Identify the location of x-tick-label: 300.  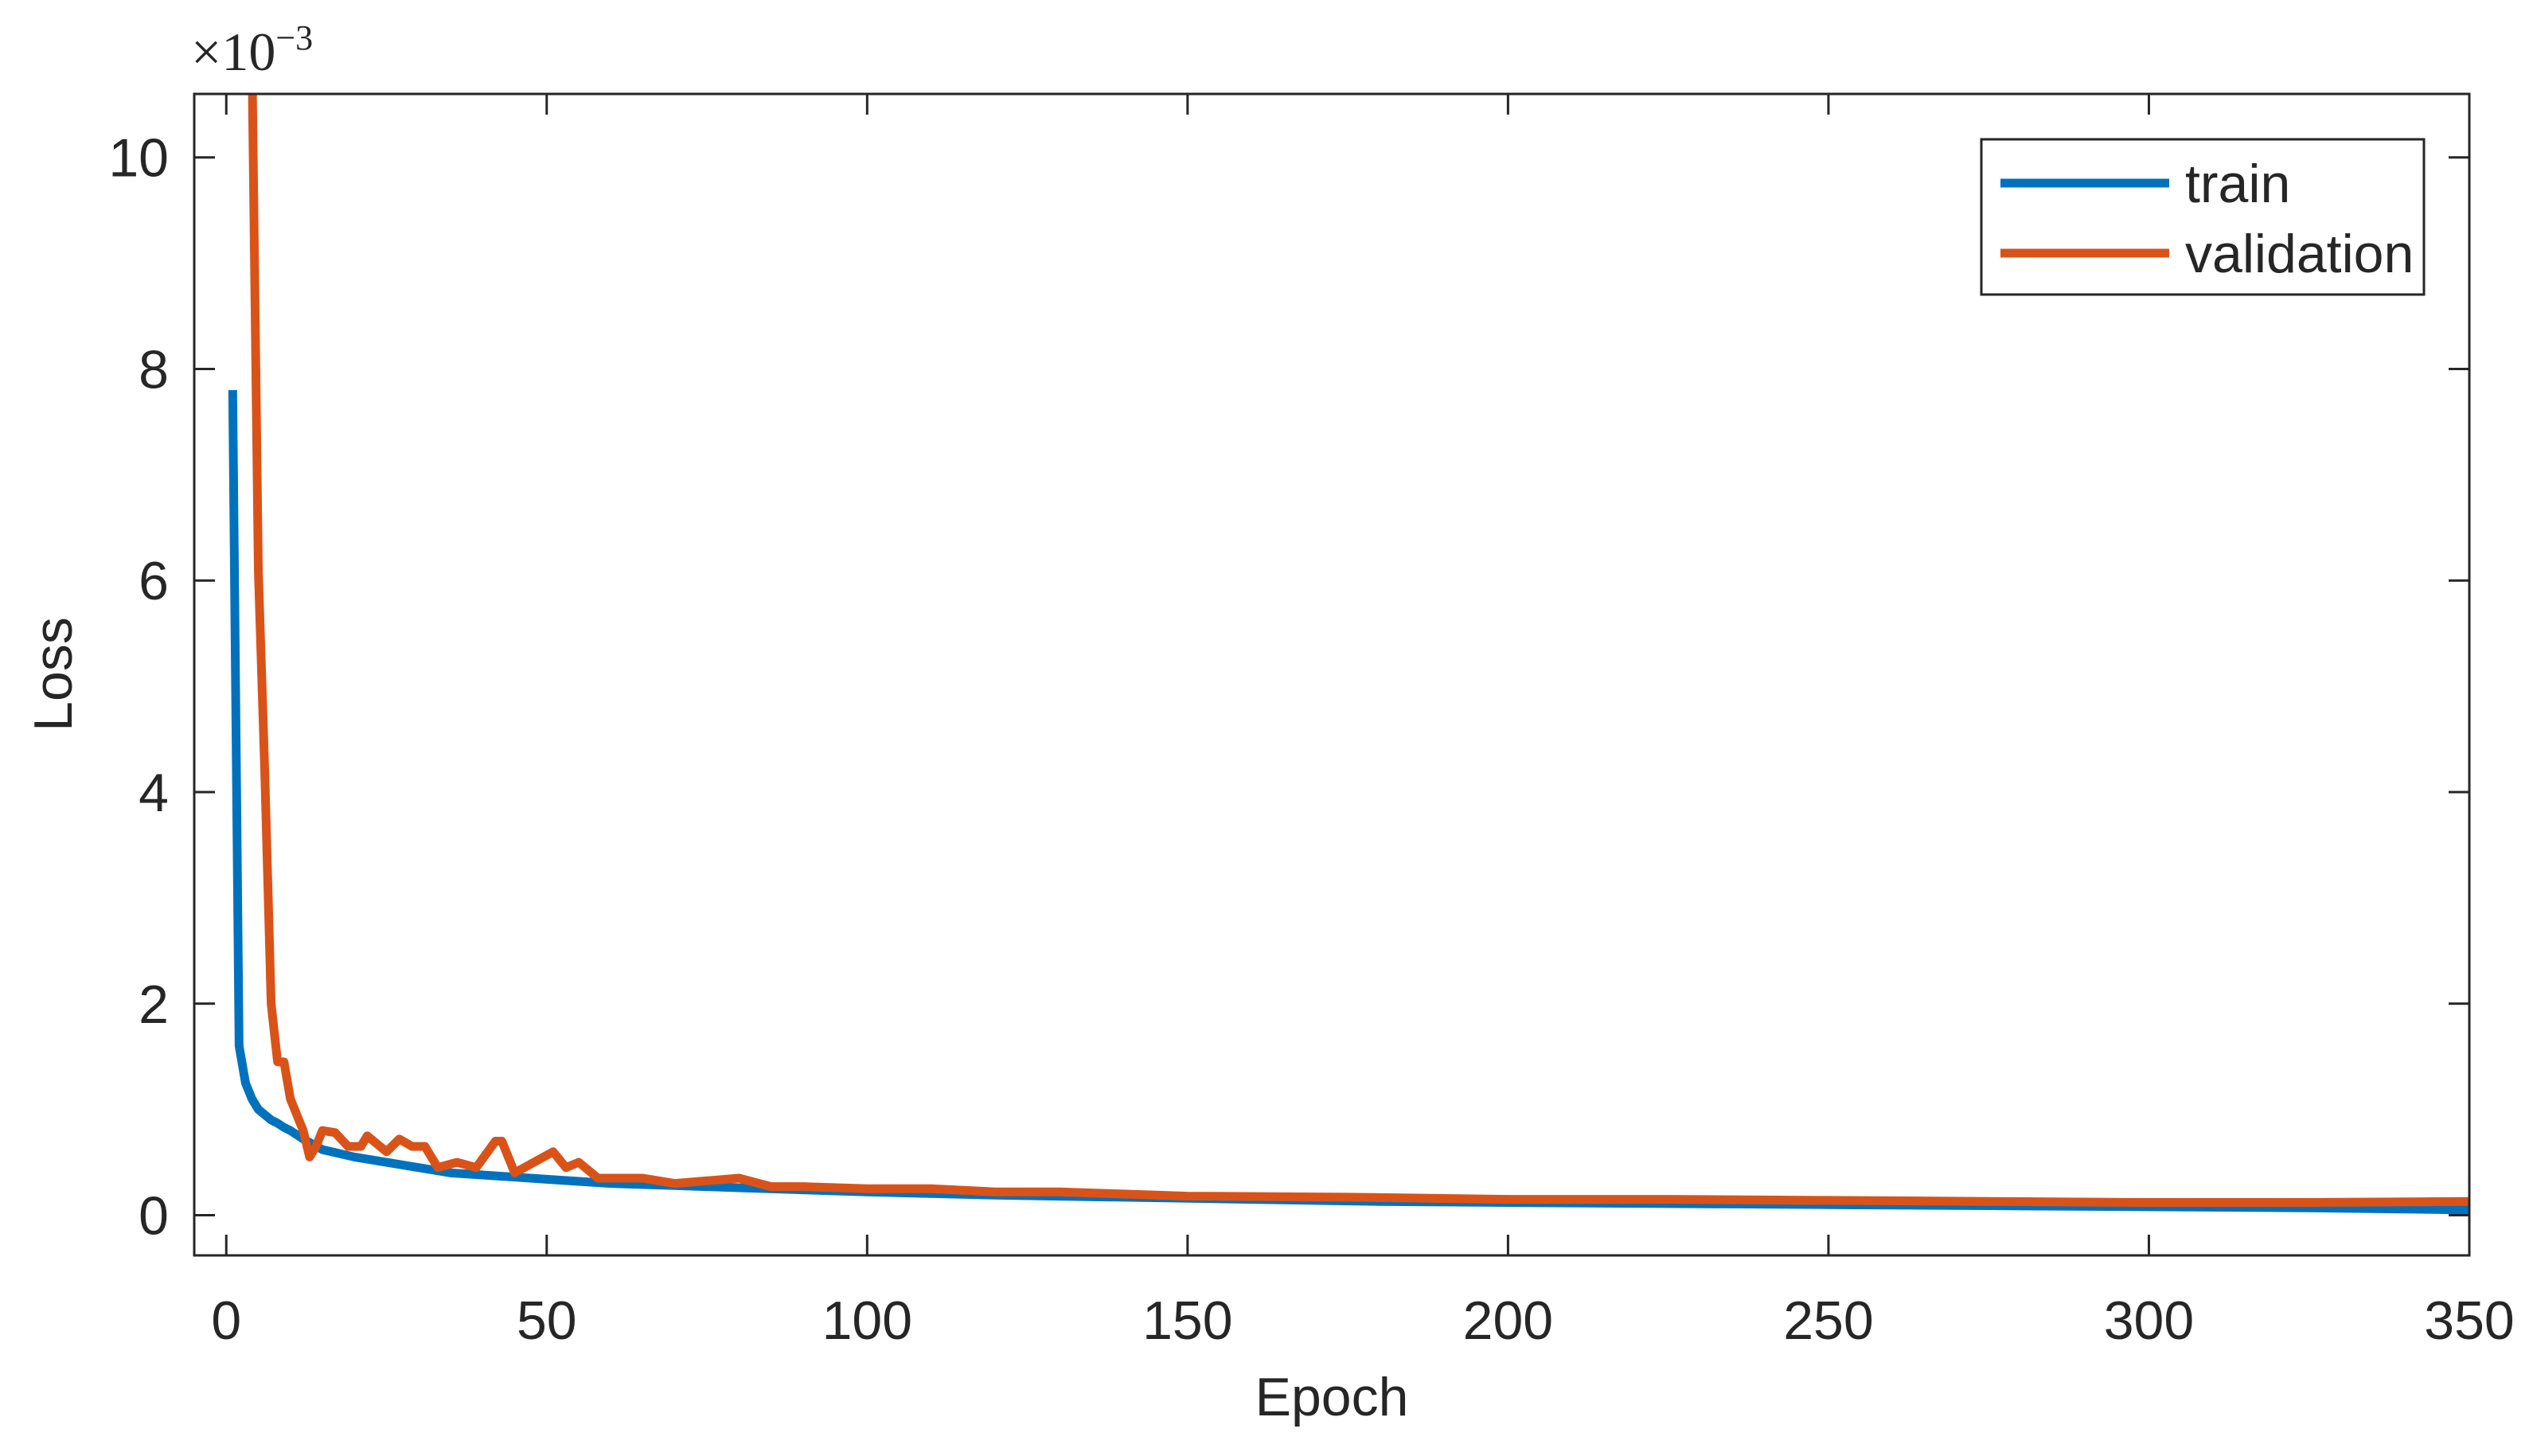
(2149, 1320).